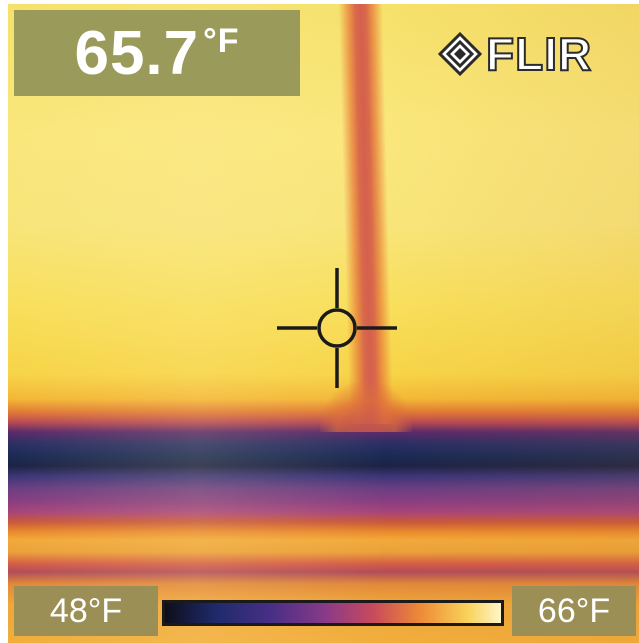  I want to click on color-palette-gradient, so click(333, 613).